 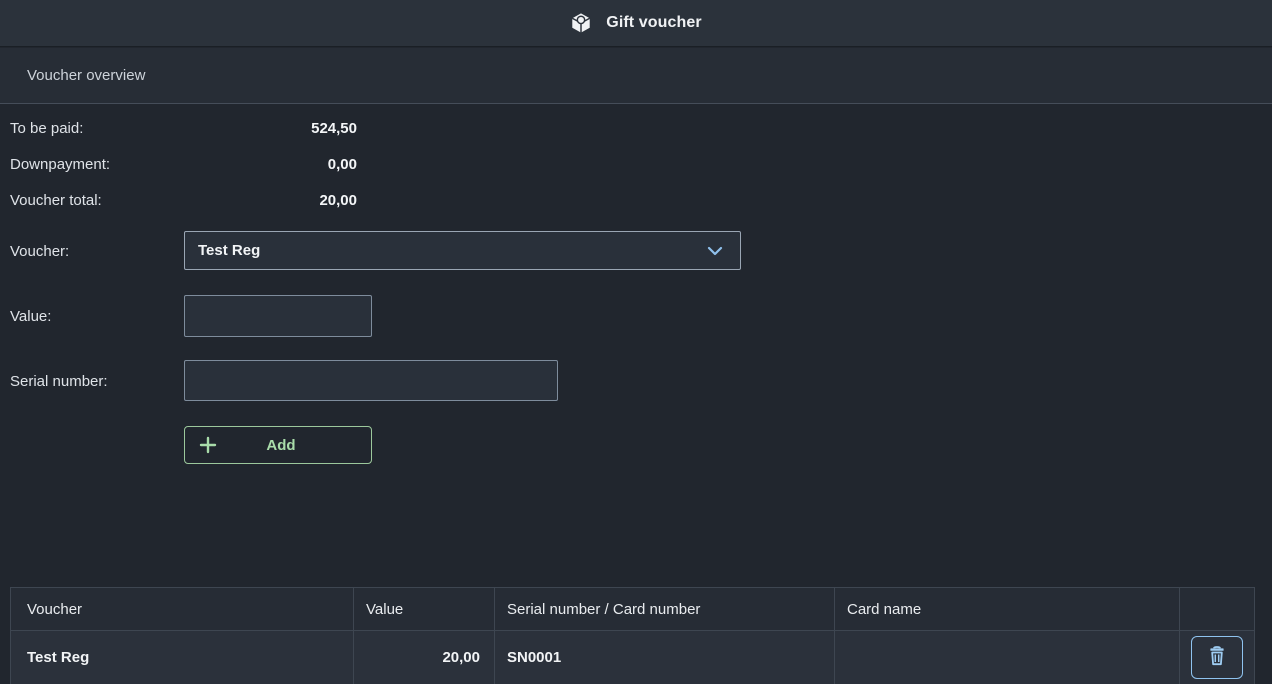 What do you see at coordinates (581, 23) in the screenshot?
I see `product-cube-icon` at bounding box center [581, 23].